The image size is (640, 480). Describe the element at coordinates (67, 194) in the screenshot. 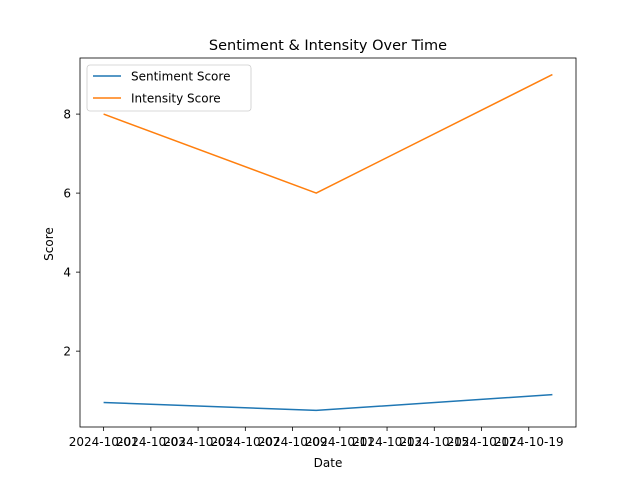

I see `y-tick-label-2: 6` at that location.